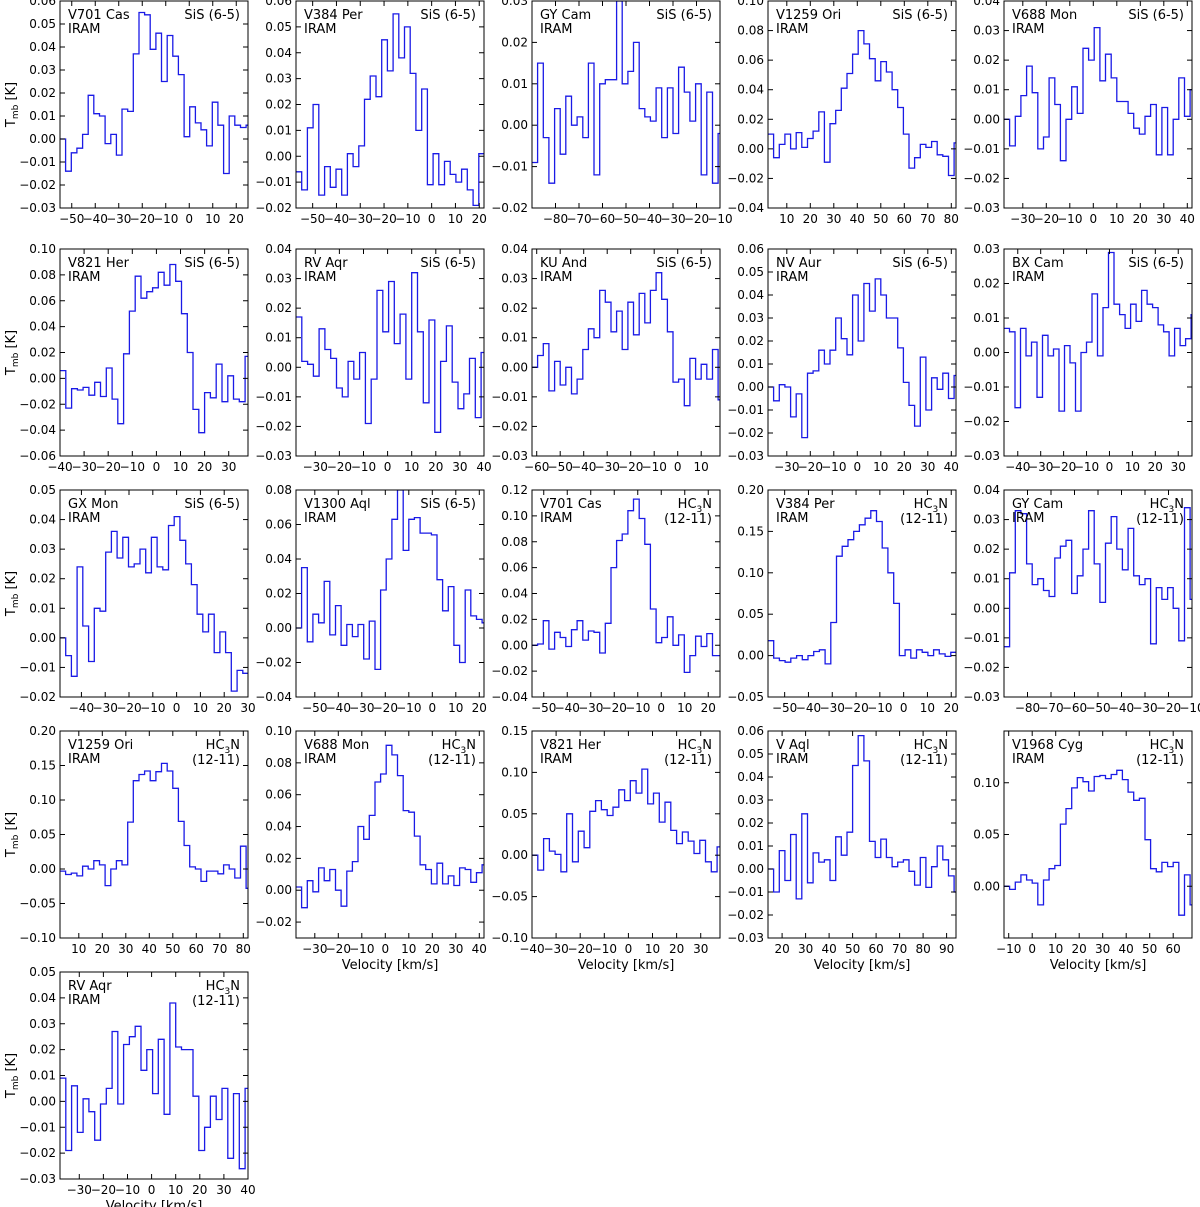 The height and width of the screenshot is (1207, 1200). What do you see at coordinates (243, 949) in the screenshot?
I see `x-tick-label: 80` at bounding box center [243, 949].